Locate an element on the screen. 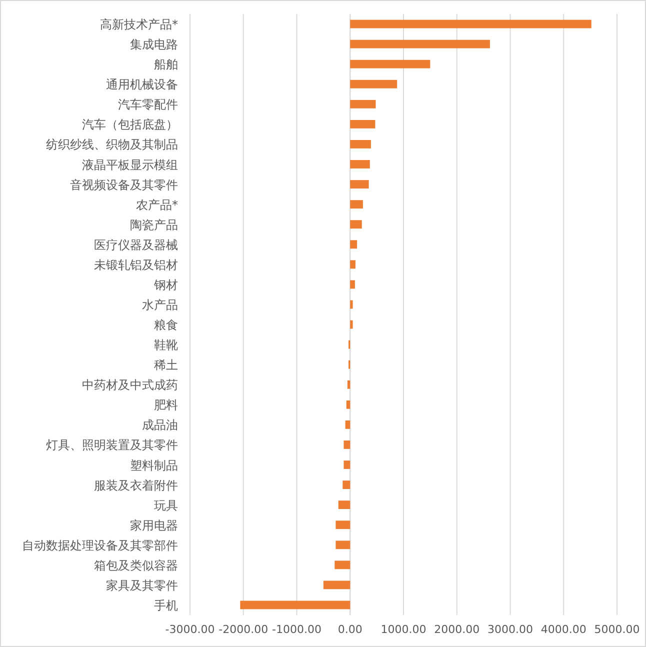 Image resolution: width=646 pixels, height=647 pixels. x-tick-label: 0.00 is located at coordinates (350, 629).